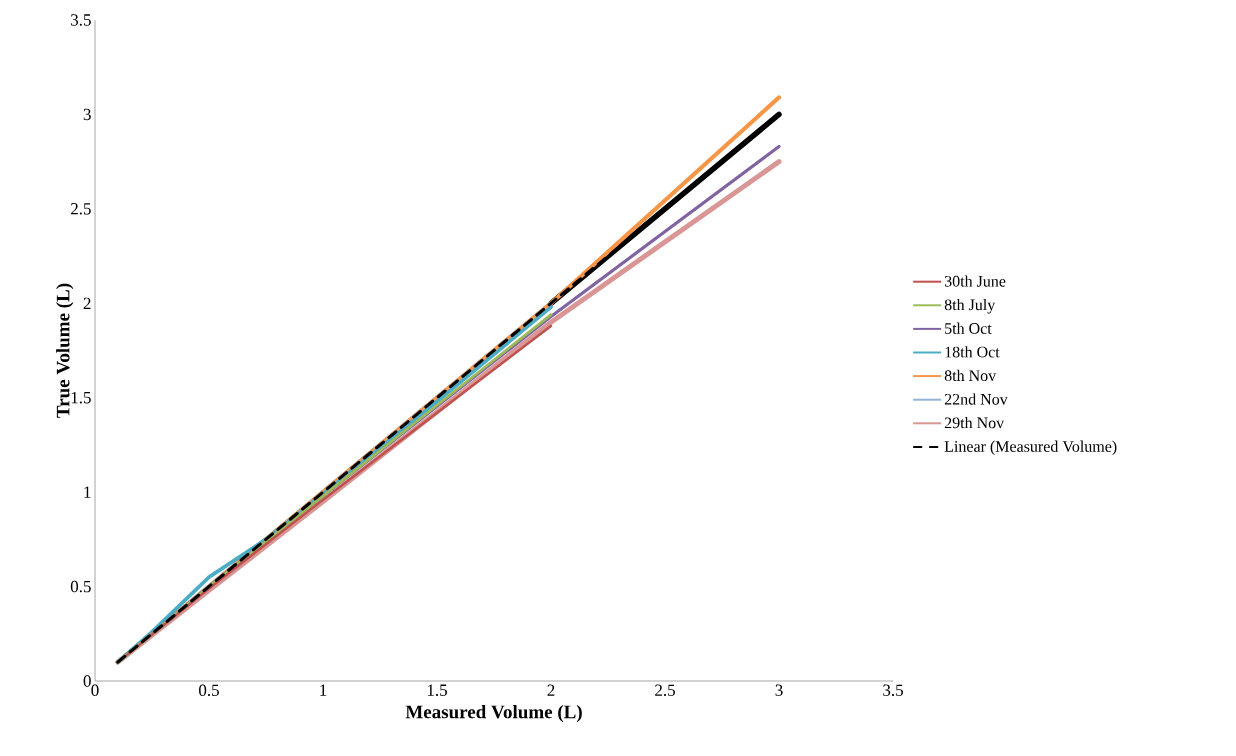  I want to click on legend-label: 8th July, so click(970, 306).